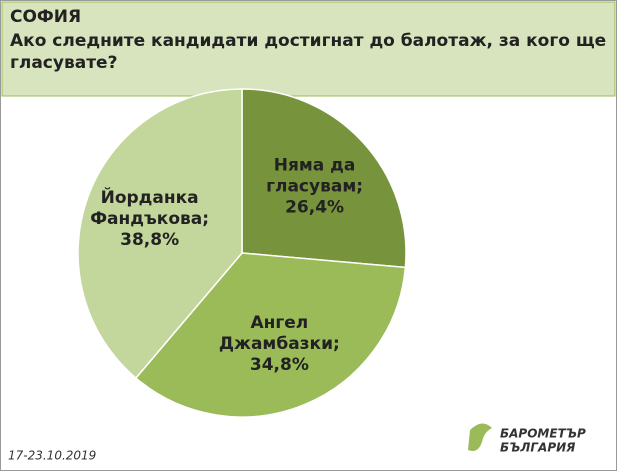 The height and width of the screenshot is (475, 617). What do you see at coordinates (45, 17) in the screenshot?
I see `chart-title: СОФИЯ` at bounding box center [45, 17].